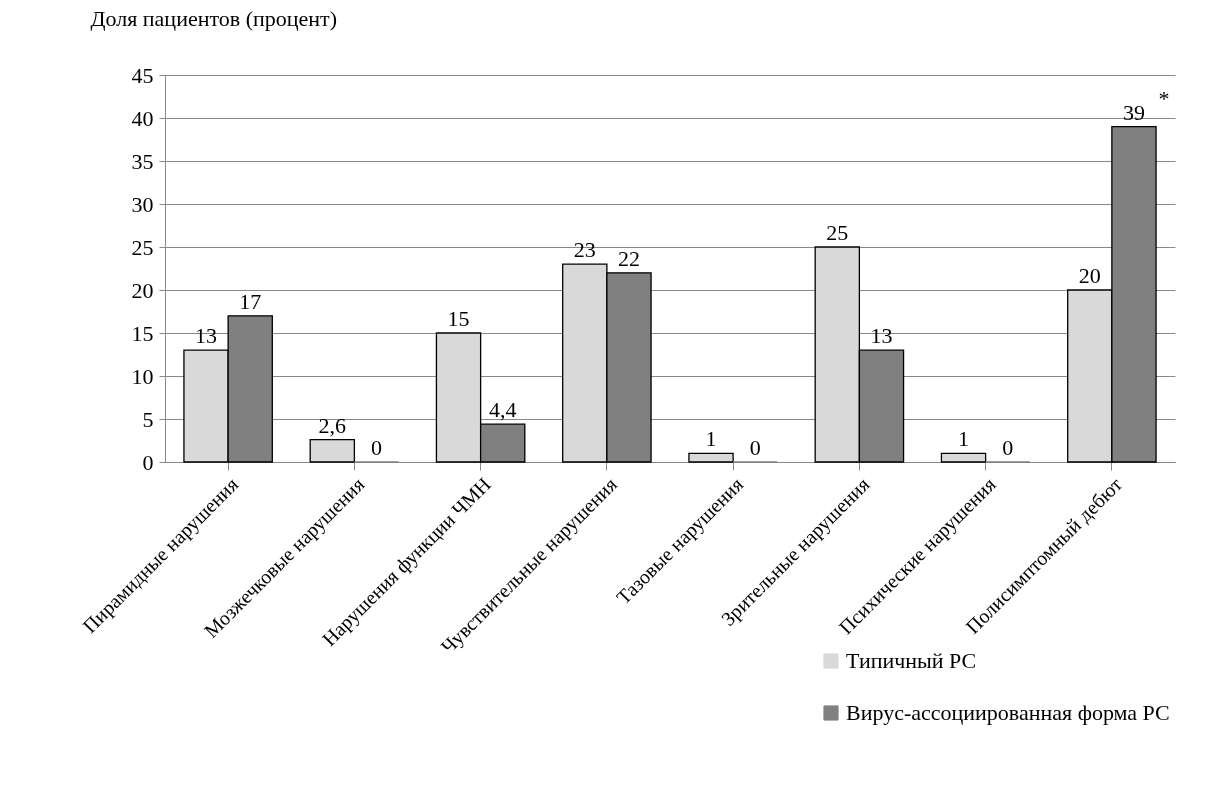  What do you see at coordinates (250, 301) in the screenshot?
I see `data-label: 17` at bounding box center [250, 301].